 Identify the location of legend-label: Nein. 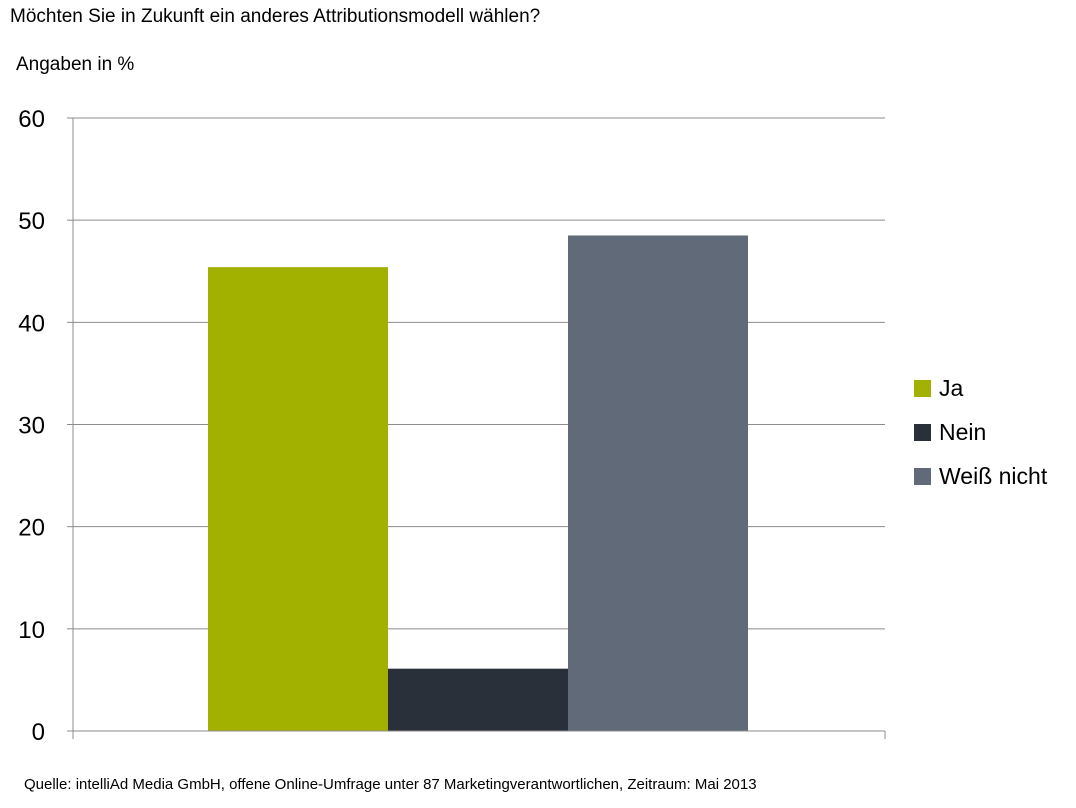
(963, 431).